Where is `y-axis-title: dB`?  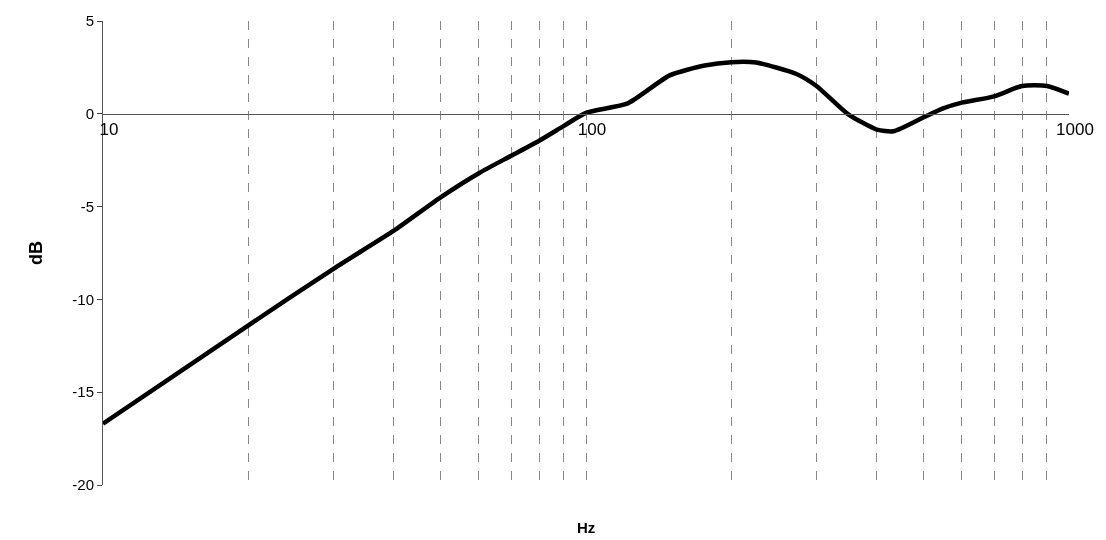 y-axis-title: dB is located at coordinates (35, 253).